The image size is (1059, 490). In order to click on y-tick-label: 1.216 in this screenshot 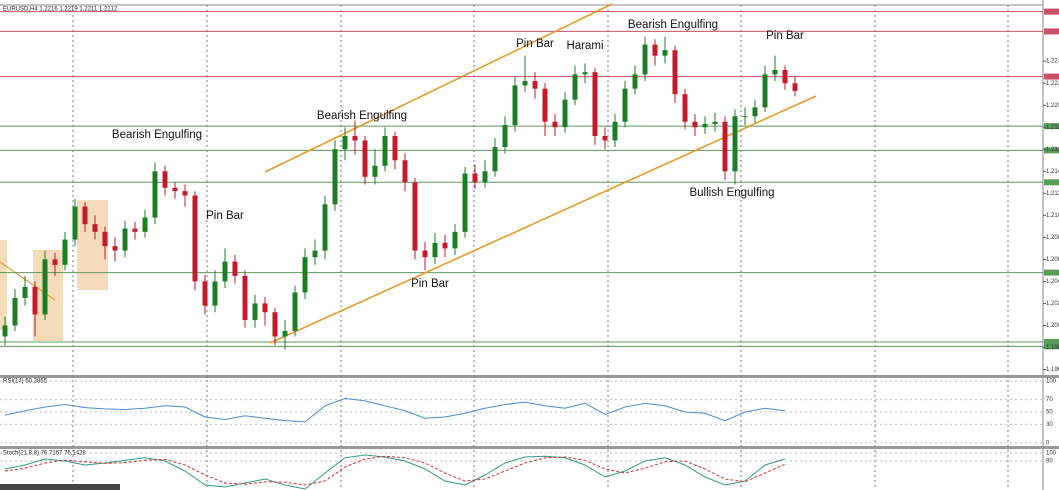, I will do `click(1052, 150)`.